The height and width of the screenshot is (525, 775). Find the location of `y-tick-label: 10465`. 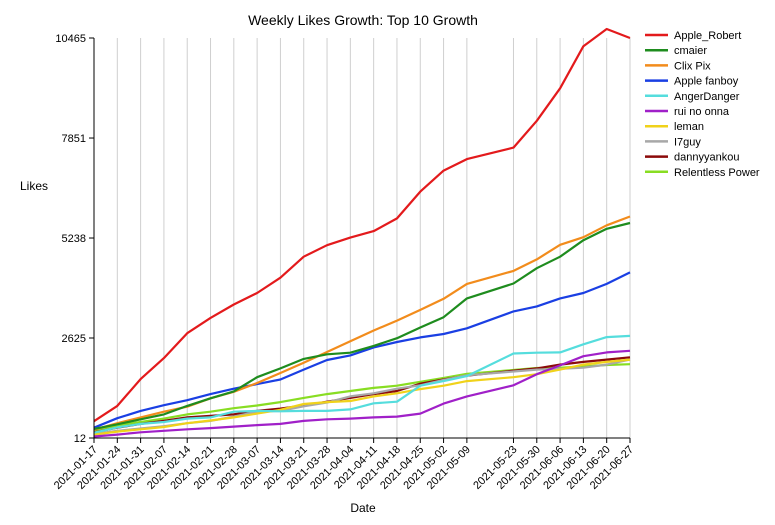

y-tick-label: 10465 is located at coordinates (70, 39).